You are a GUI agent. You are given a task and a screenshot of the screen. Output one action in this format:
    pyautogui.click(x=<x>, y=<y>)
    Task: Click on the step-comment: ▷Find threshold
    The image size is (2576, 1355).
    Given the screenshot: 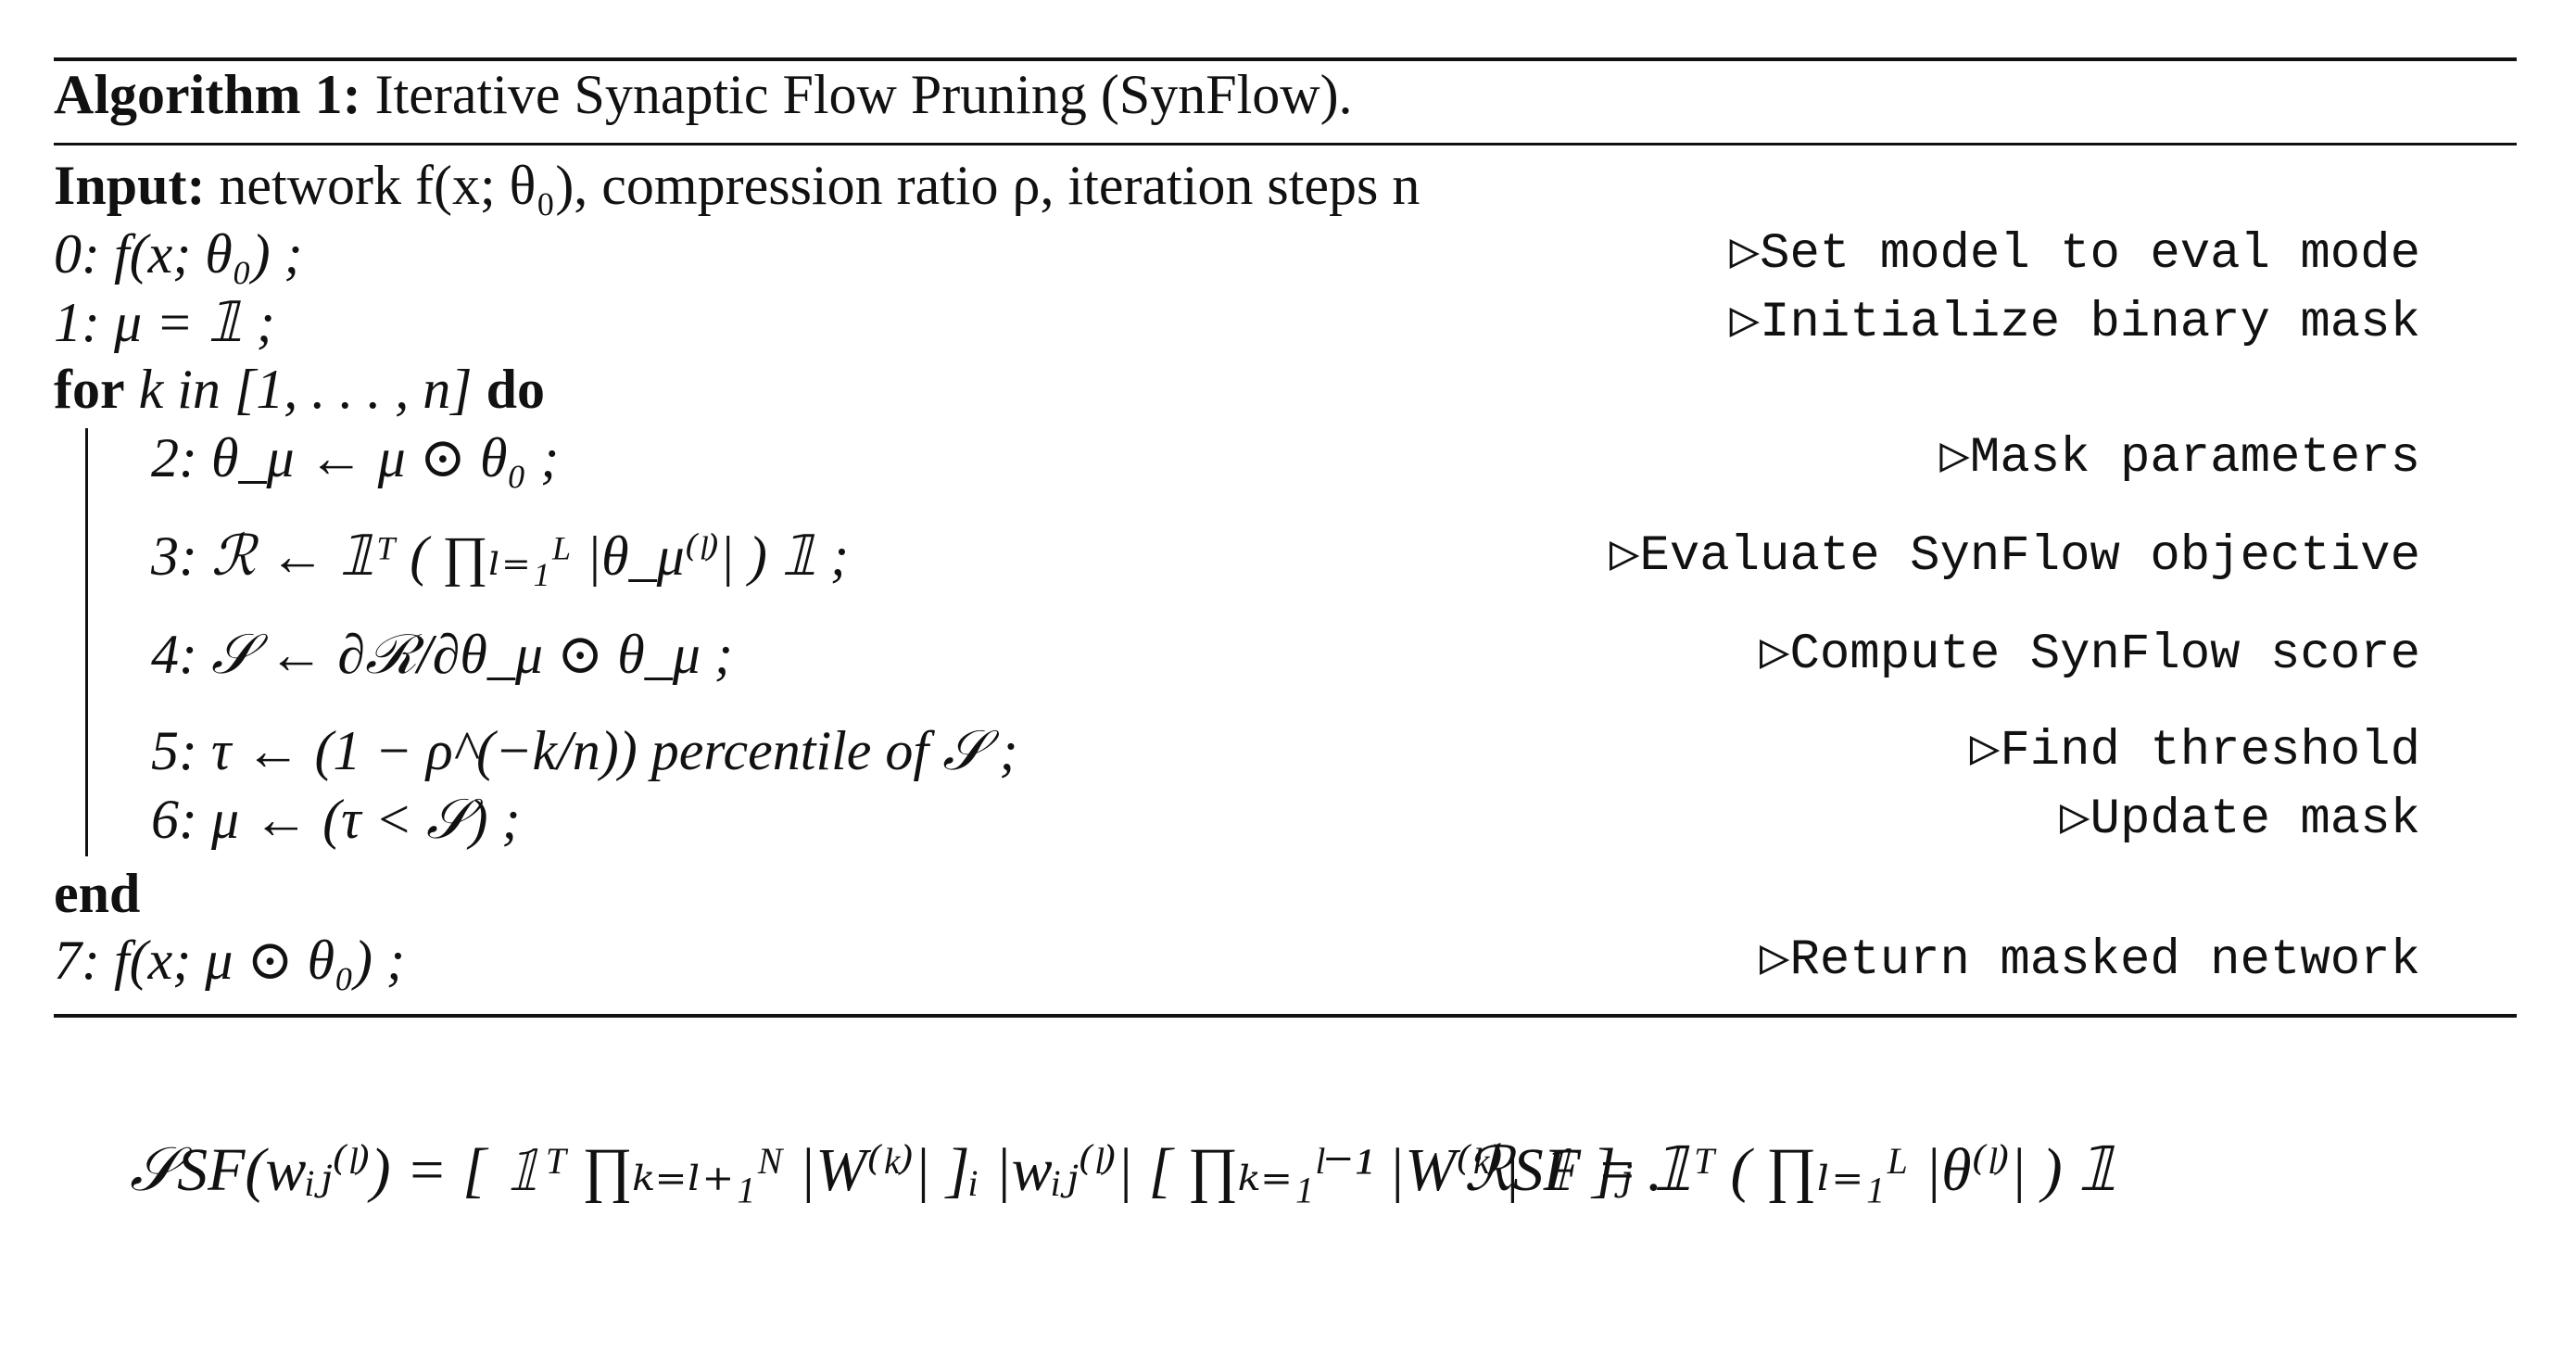 What is the action you would take?
    pyautogui.click(x=2194, y=751)
    